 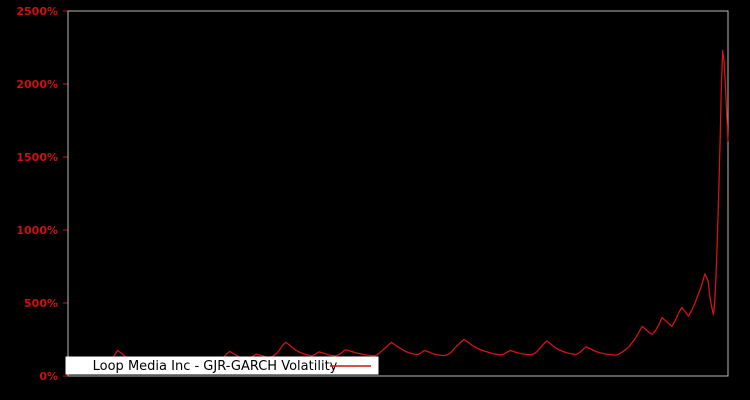 What do you see at coordinates (65, 193) in the screenshot?
I see `y-axis-tick-marks` at bounding box center [65, 193].